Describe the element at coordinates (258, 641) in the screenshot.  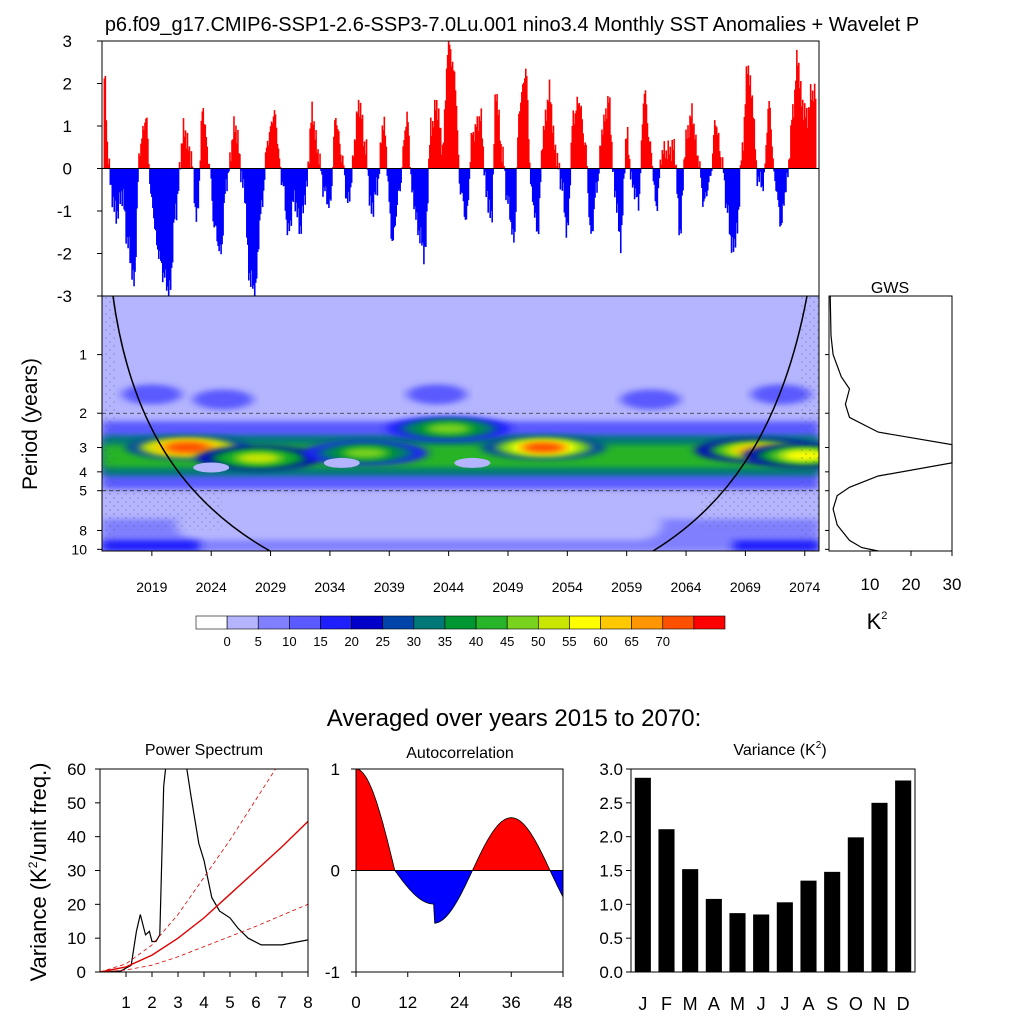
I see `colorbar-label: 5` at that location.